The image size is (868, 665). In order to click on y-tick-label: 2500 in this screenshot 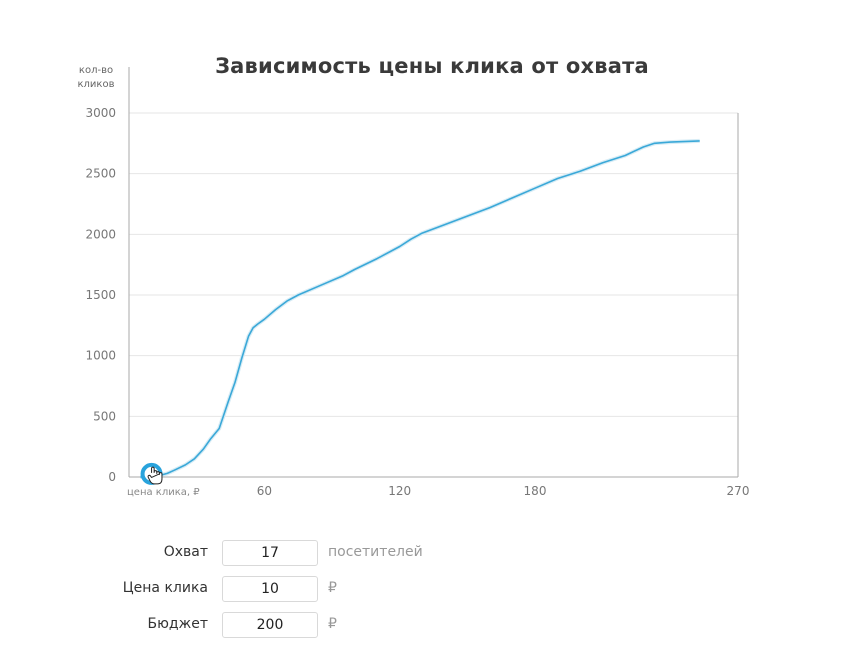, I will do `click(100, 174)`.